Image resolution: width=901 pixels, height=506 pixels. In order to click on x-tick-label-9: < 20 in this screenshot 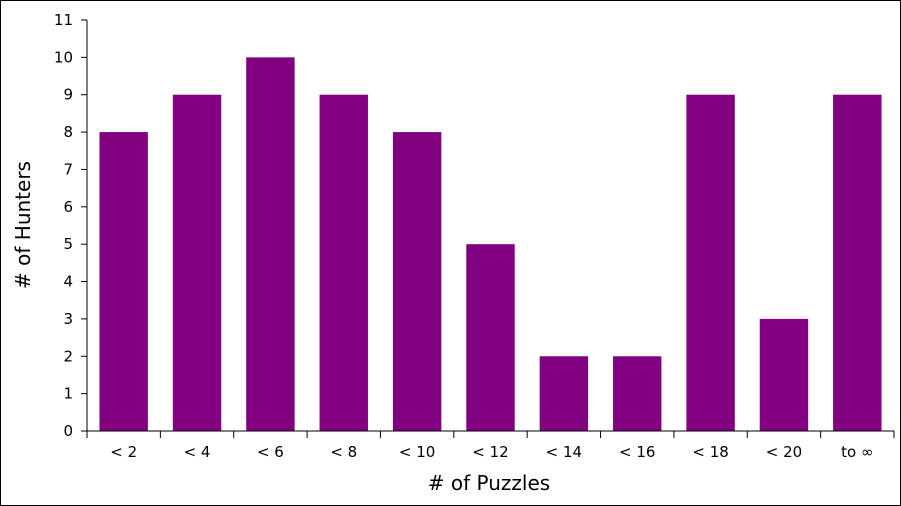, I will do `click(784, 452)`.